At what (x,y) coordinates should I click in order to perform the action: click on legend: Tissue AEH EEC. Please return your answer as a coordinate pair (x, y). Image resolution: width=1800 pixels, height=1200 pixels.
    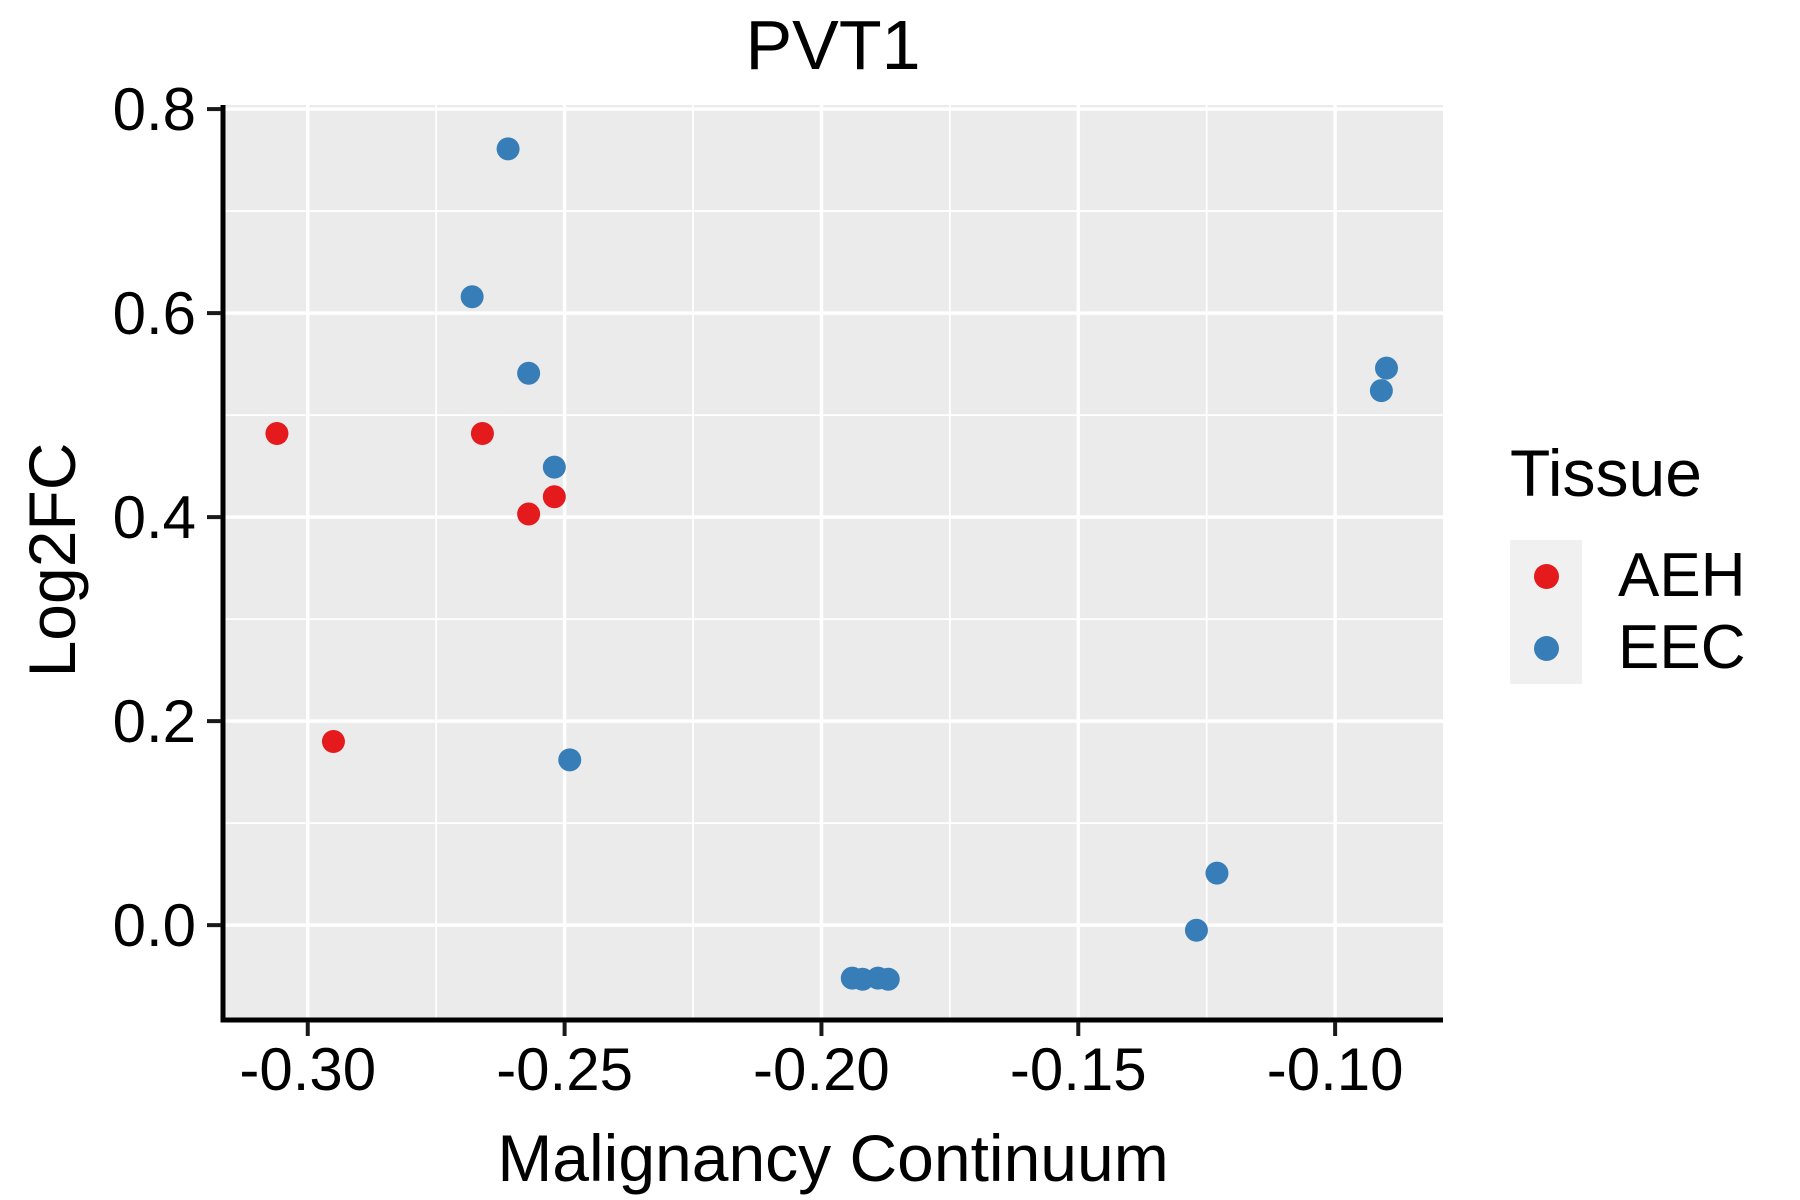
    Looking at the image, I should click on (1627, 562).